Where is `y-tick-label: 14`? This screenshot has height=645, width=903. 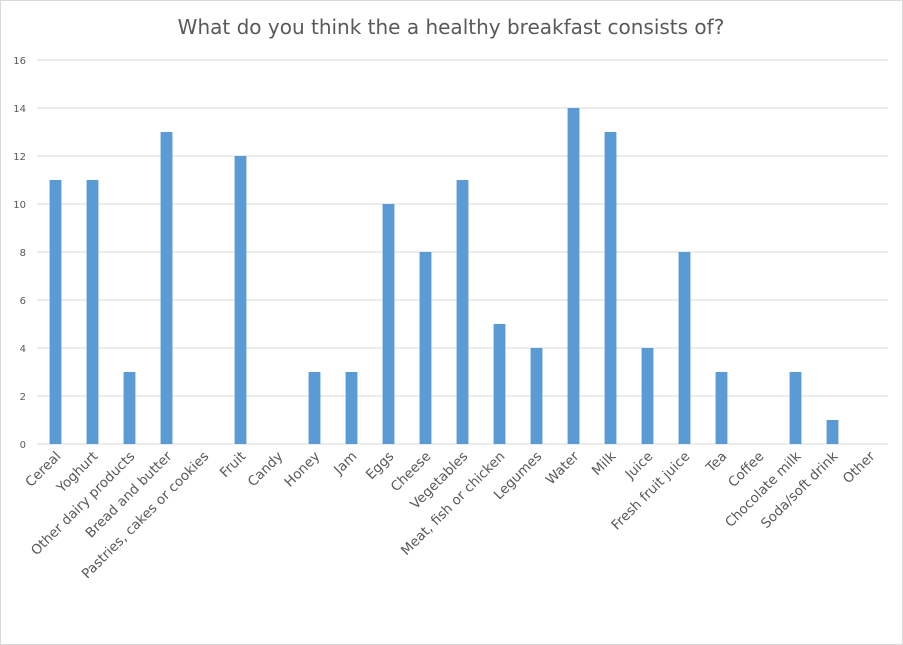 y-tick-label: 14 is located at coordinates (19, 109).